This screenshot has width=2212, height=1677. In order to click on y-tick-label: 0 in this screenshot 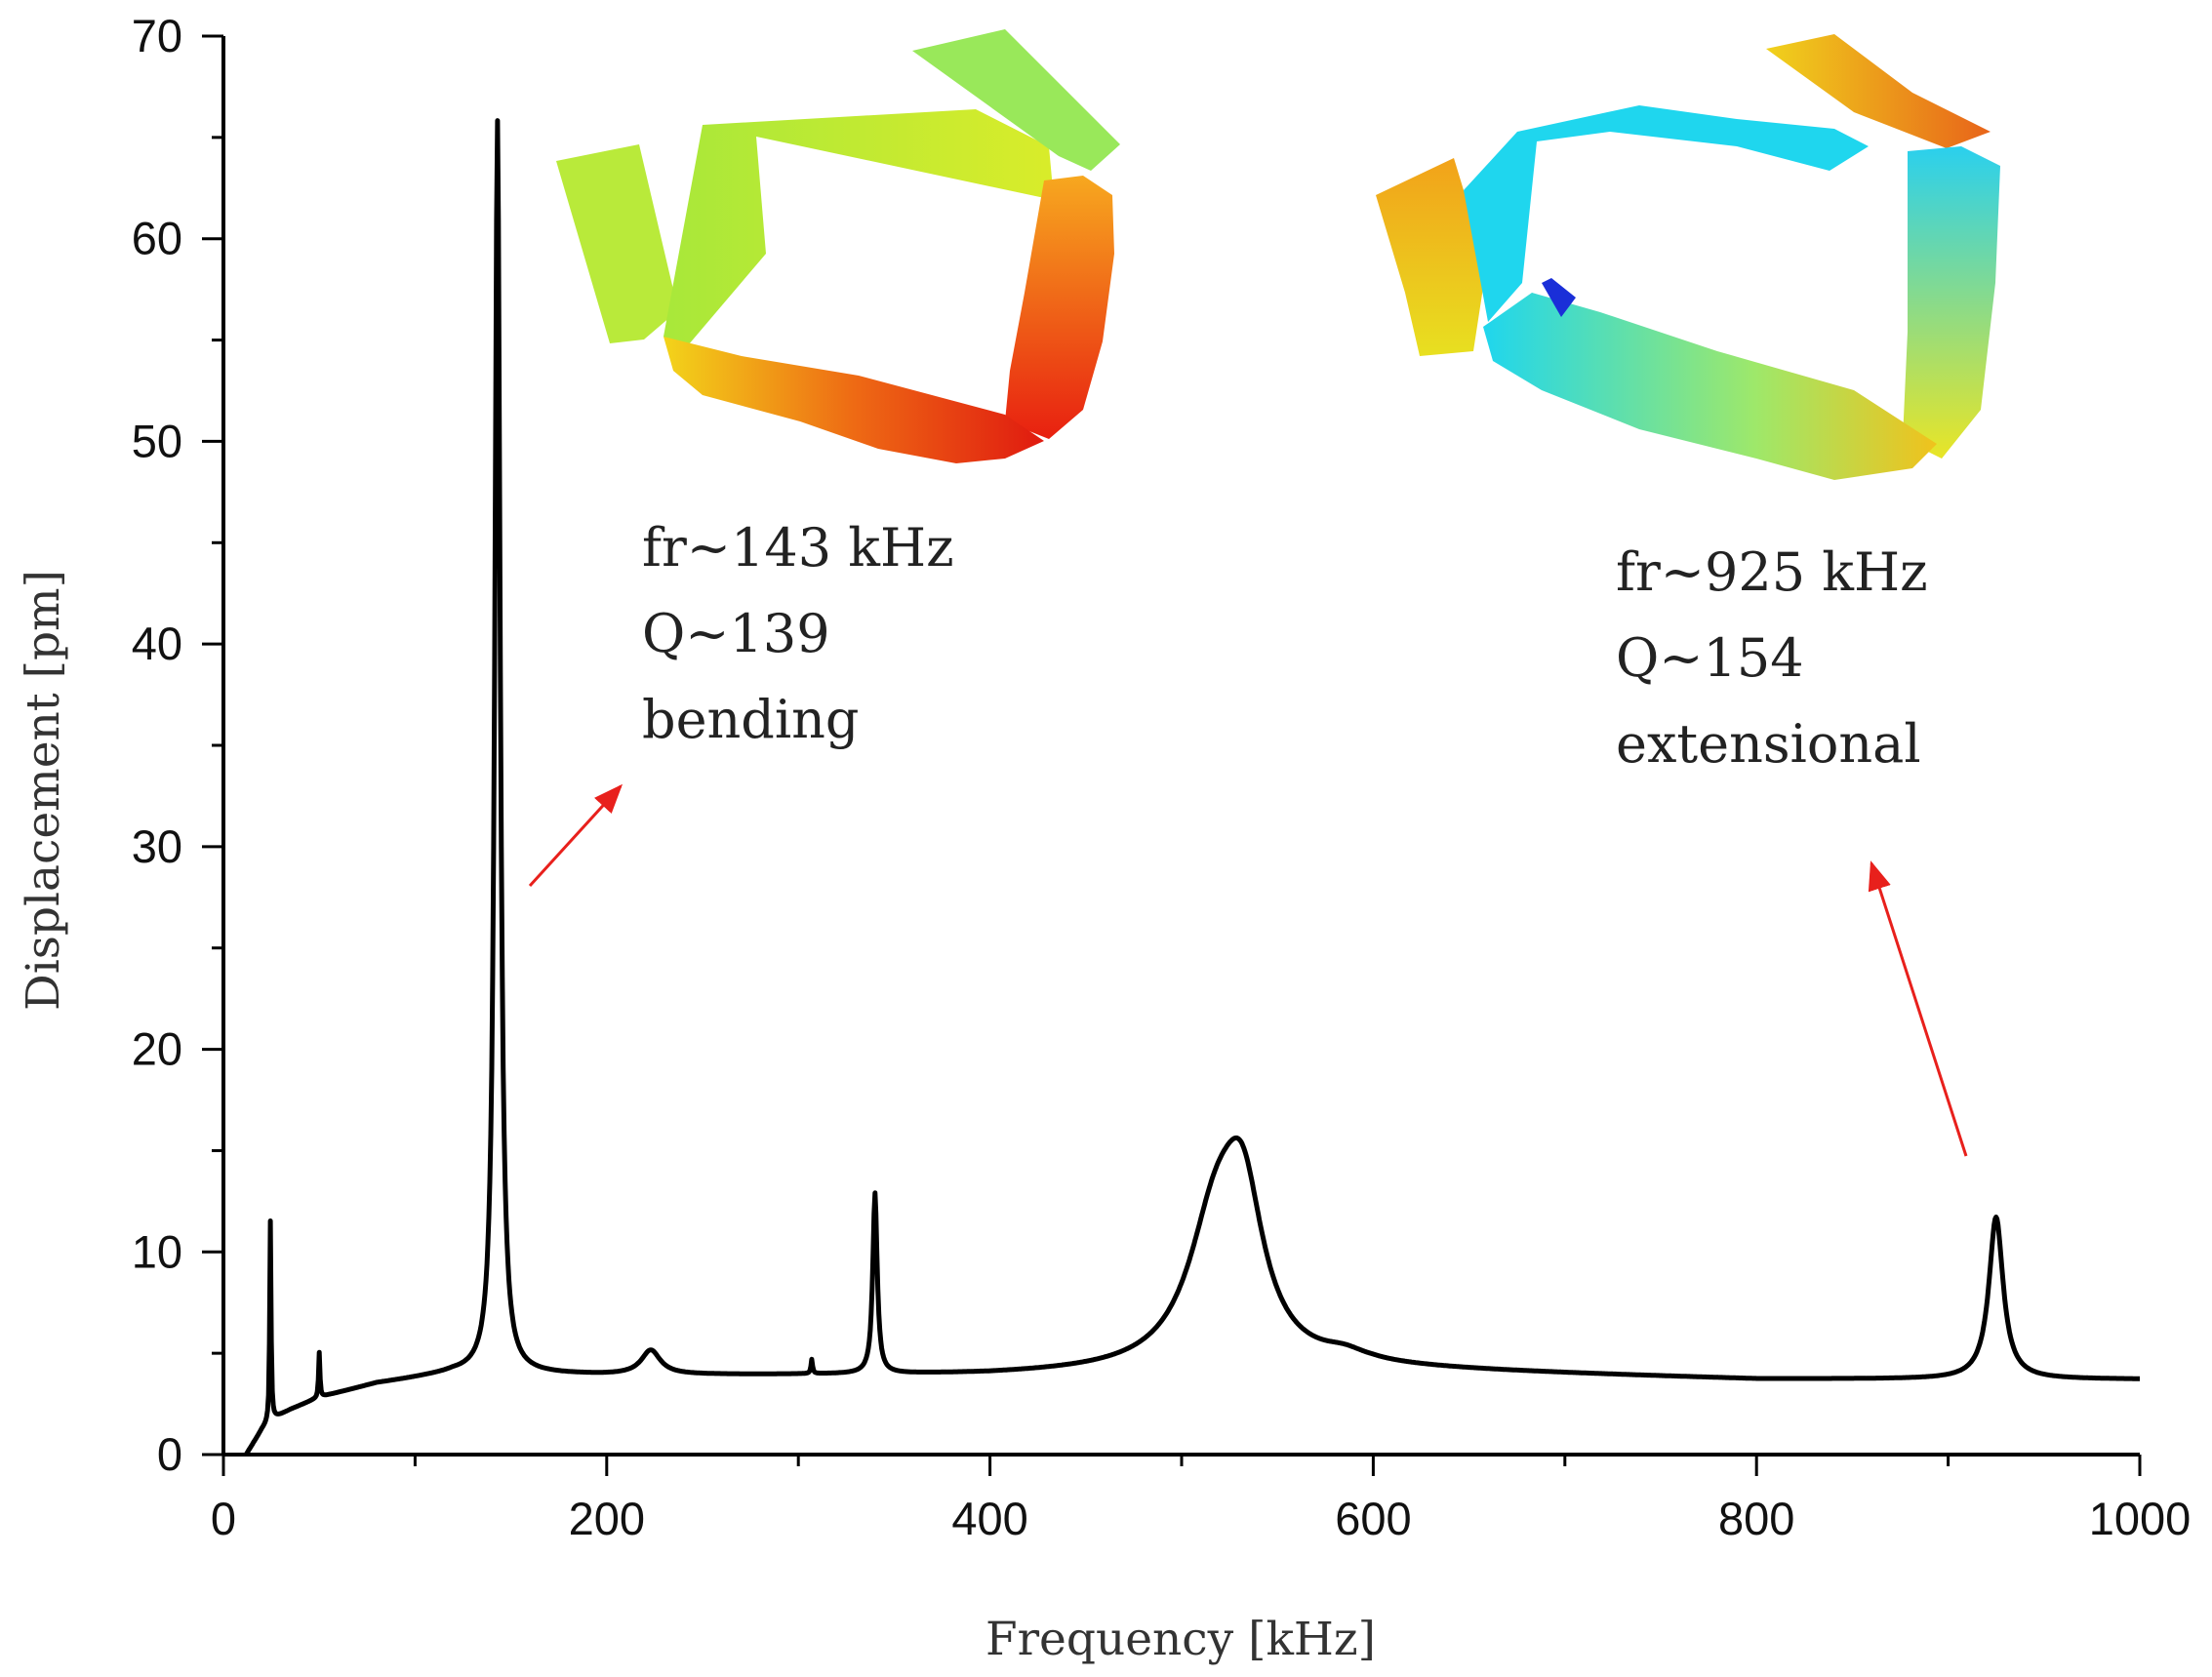, I will do `click(169, 1454)`.